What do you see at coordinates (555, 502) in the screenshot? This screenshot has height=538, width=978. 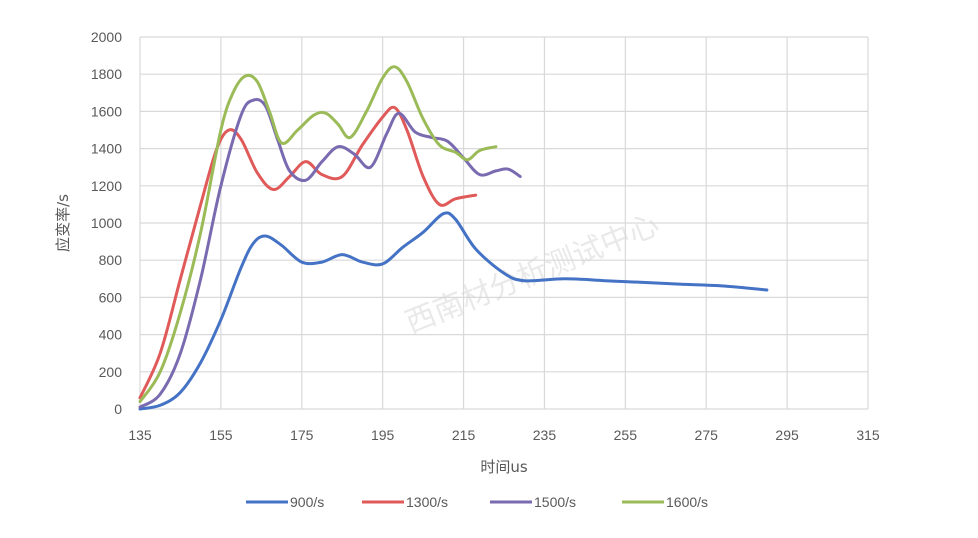 I see `legend-label: 1500/s` at bounding box center [555, 502].